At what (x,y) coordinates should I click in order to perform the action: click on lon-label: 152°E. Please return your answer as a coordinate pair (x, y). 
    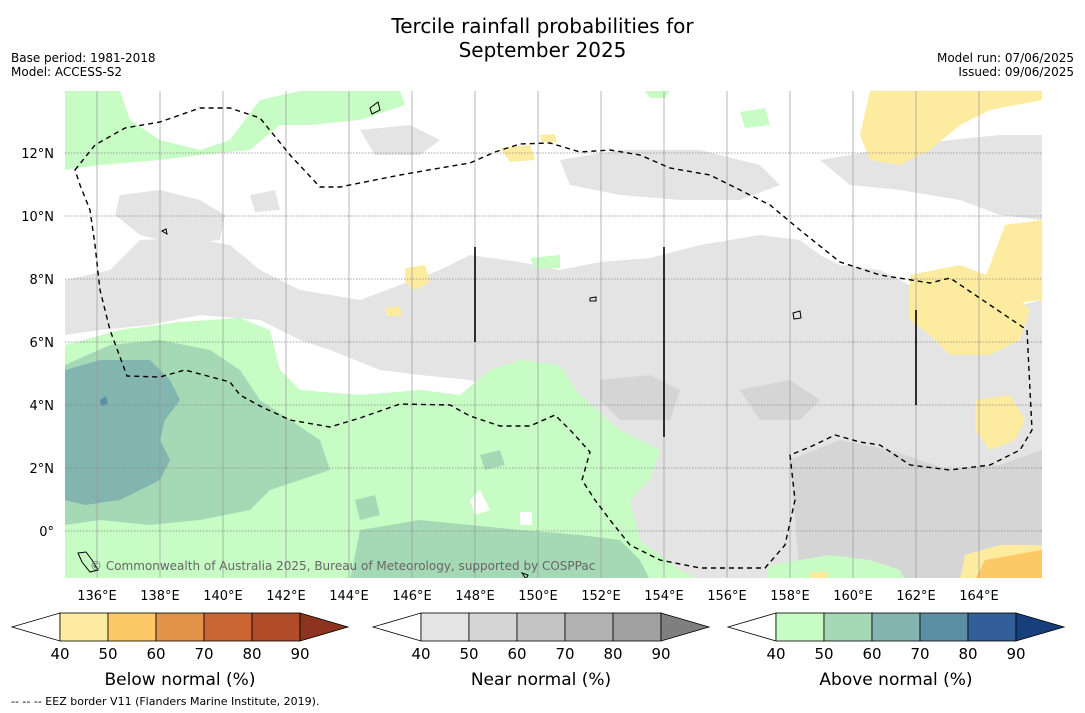
    Looking at the image, I should click on (601, 596).